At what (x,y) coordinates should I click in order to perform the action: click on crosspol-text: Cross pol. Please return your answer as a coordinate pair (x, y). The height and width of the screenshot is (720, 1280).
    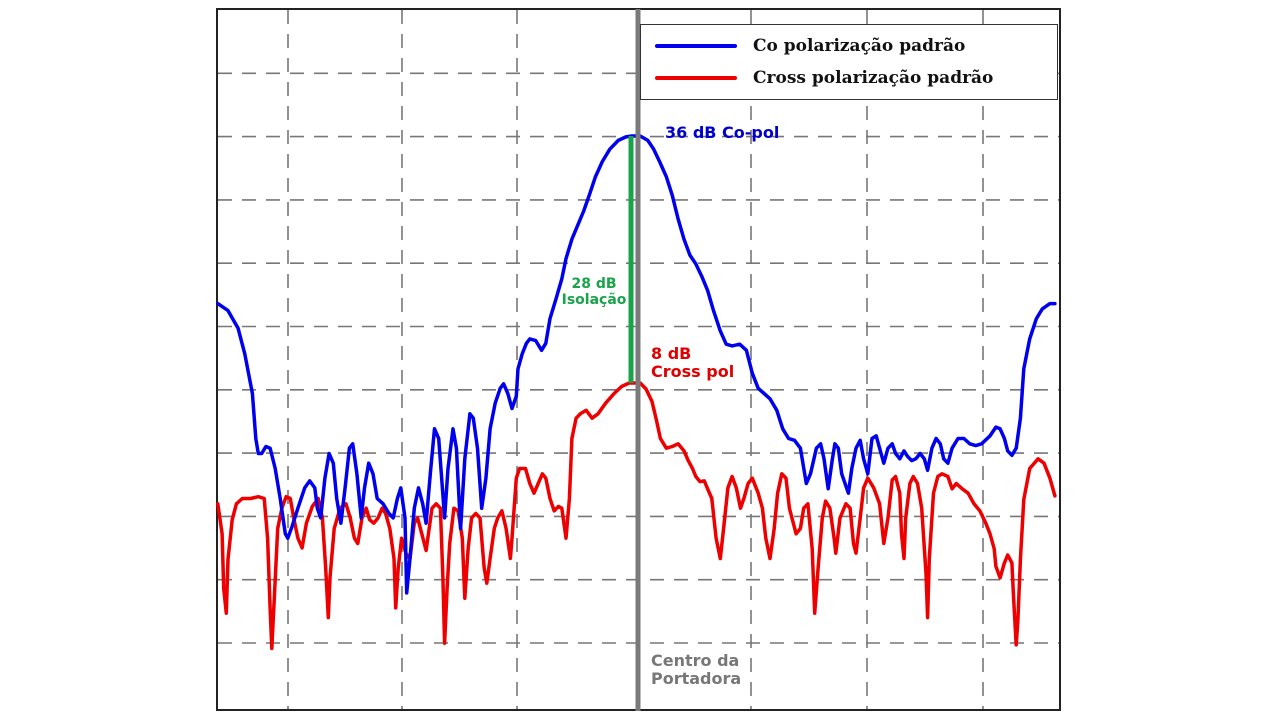
    Looking at the image, I should click on (693, 372).